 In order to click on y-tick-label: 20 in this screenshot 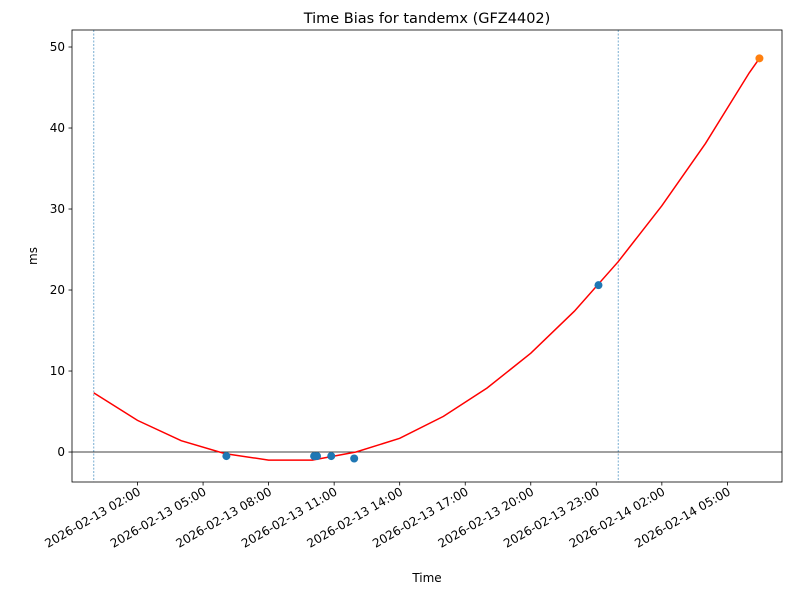, I will do `click(57, 290)`.